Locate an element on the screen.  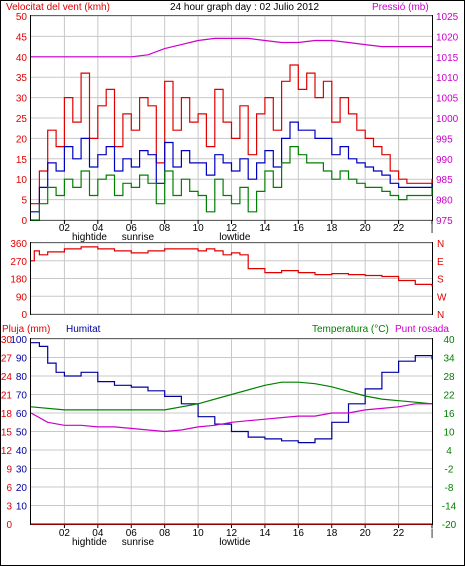
rain-y-label-8: 24 is located at coordinates (7, 377).